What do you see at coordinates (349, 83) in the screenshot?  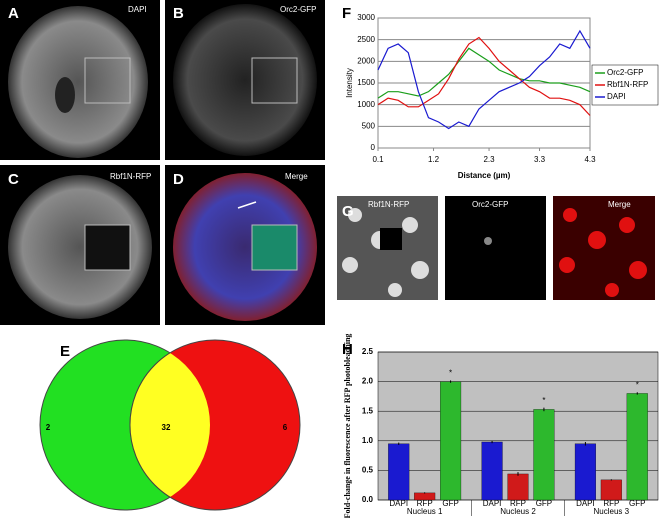 I see `y-axis-label: Intensity` at bounding box center [349, 83].